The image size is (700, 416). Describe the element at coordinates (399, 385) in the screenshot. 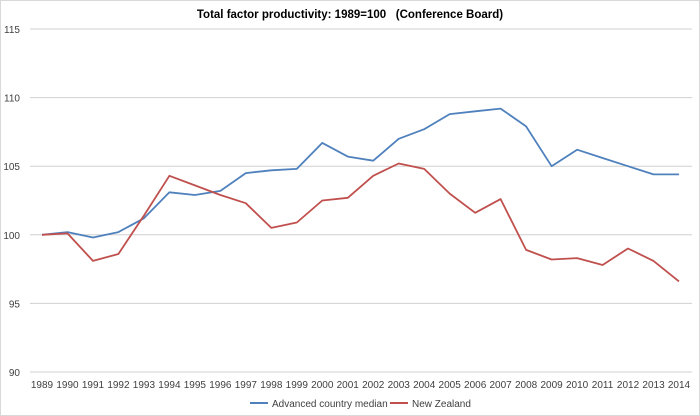

I see `x-tick-label: 2003` at that location.